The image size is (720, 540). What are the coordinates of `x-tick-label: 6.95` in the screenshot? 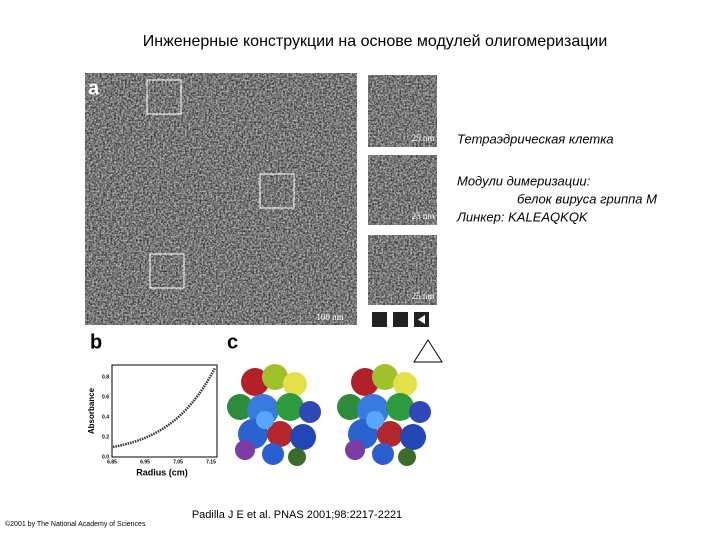 It's located at (145, 462).